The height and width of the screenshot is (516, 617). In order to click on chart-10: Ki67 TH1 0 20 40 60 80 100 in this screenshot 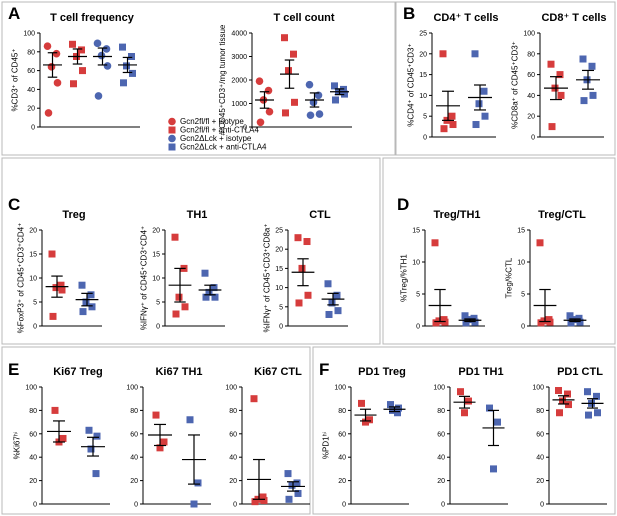, I will do `click(168, 437)`.